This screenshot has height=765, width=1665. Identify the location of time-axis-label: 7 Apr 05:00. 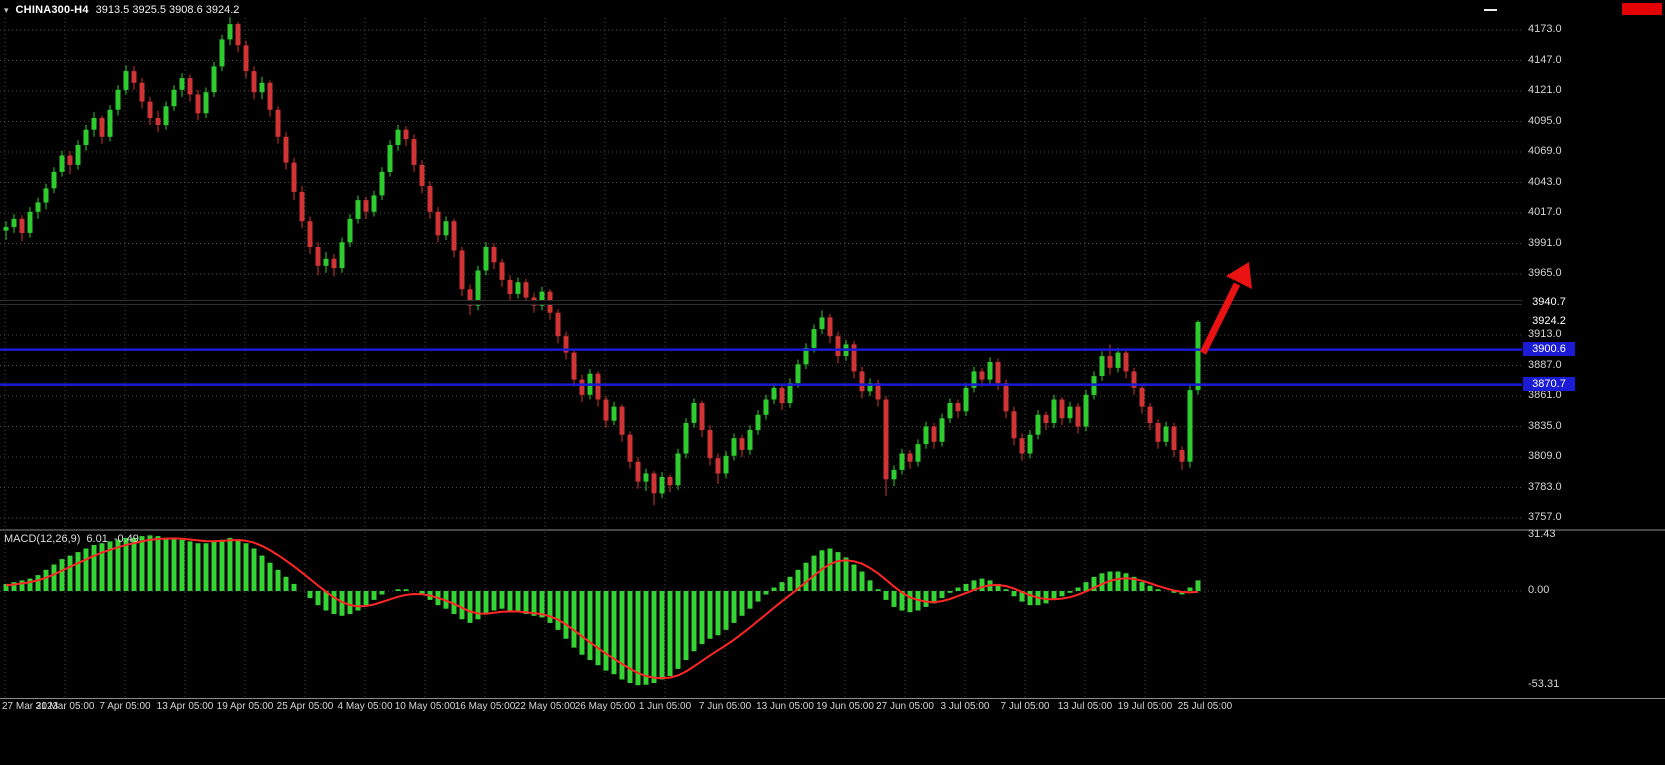
(125, 706).